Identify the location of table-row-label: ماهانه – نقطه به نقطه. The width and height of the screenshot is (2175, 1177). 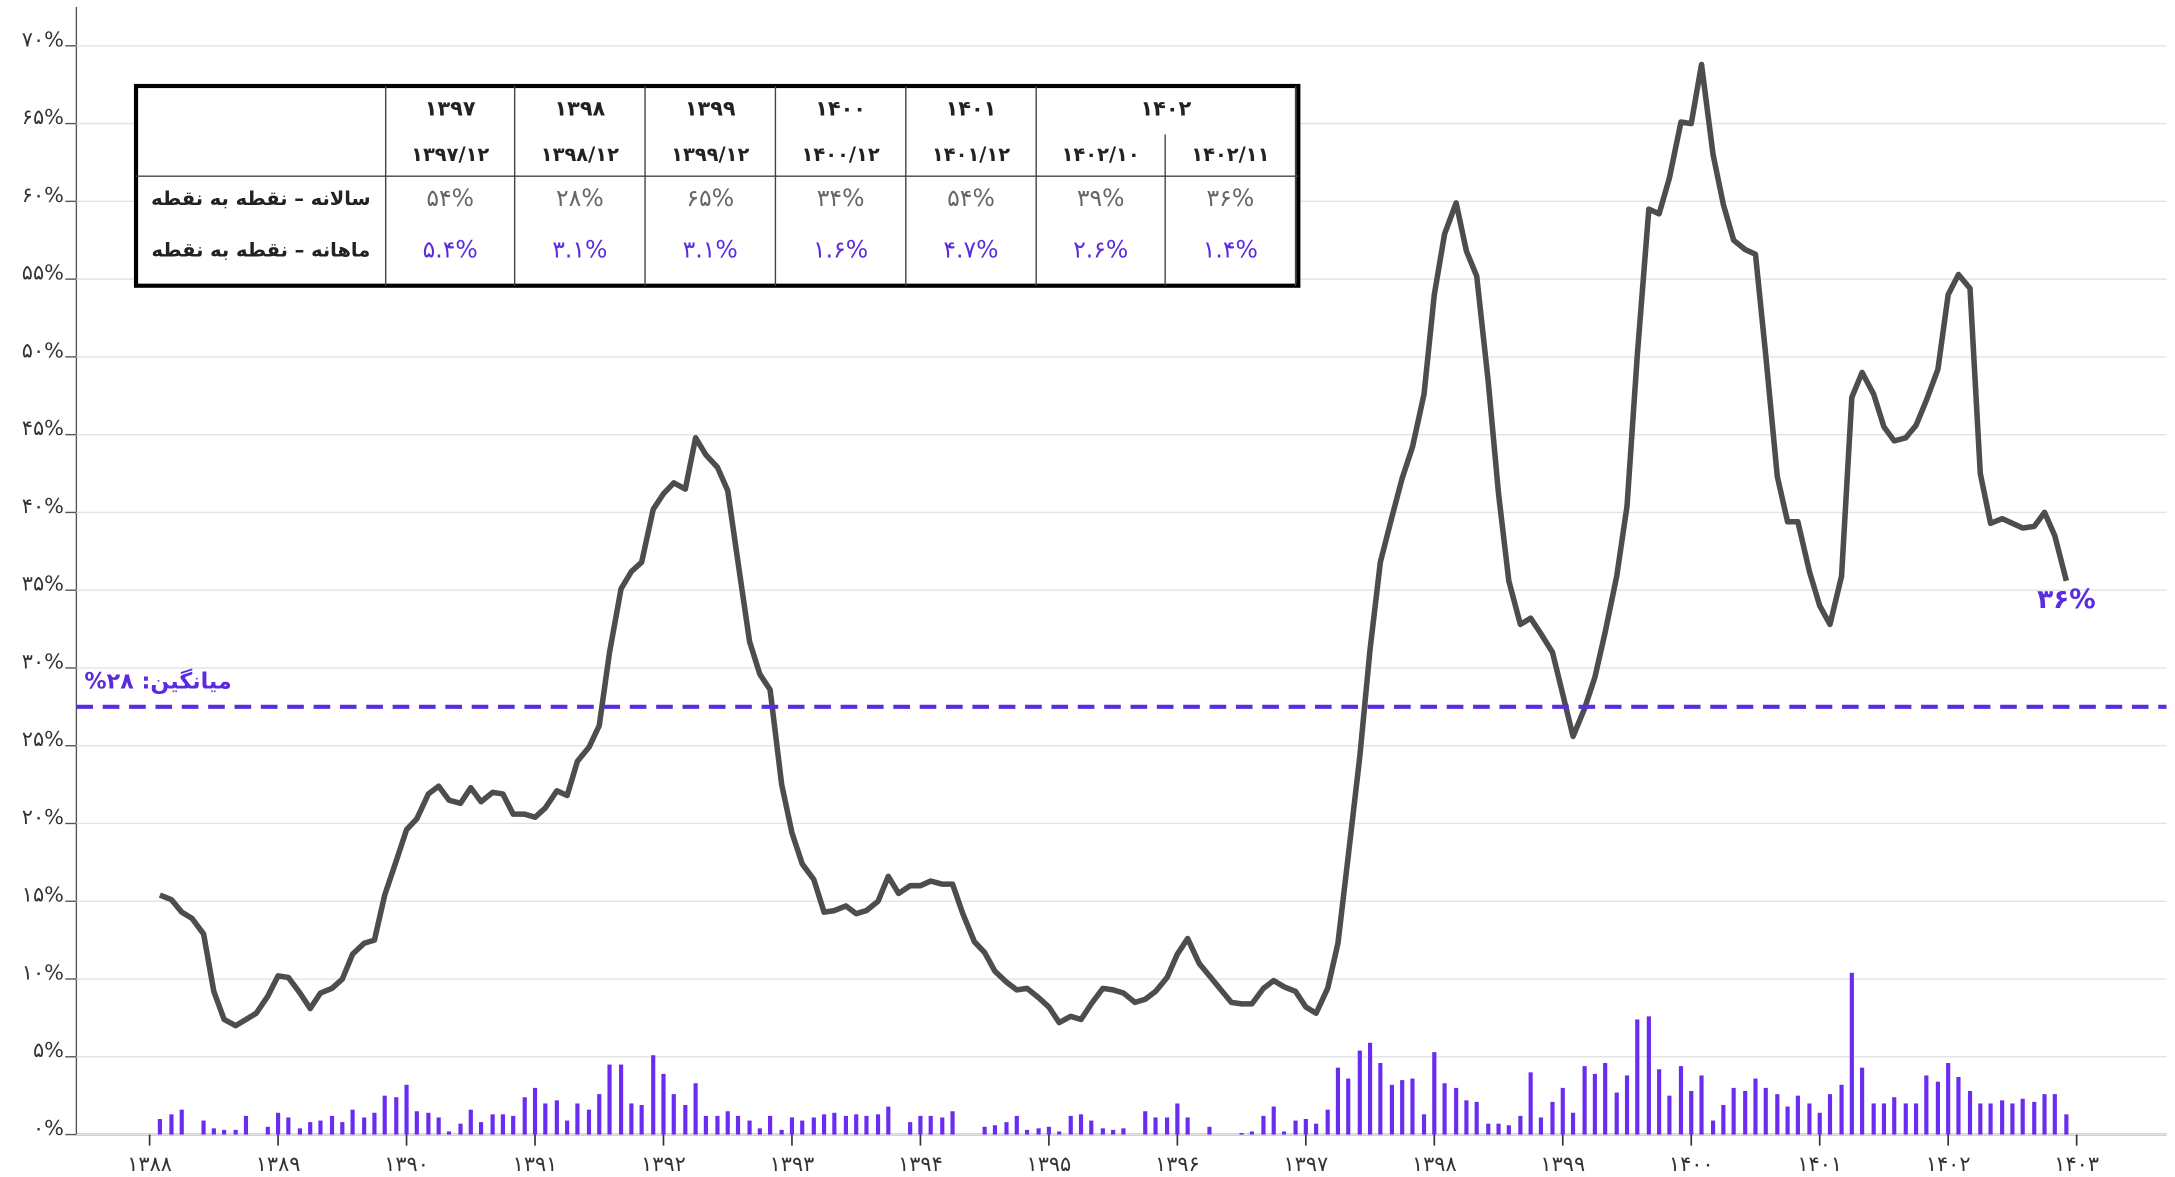
(260, 250).